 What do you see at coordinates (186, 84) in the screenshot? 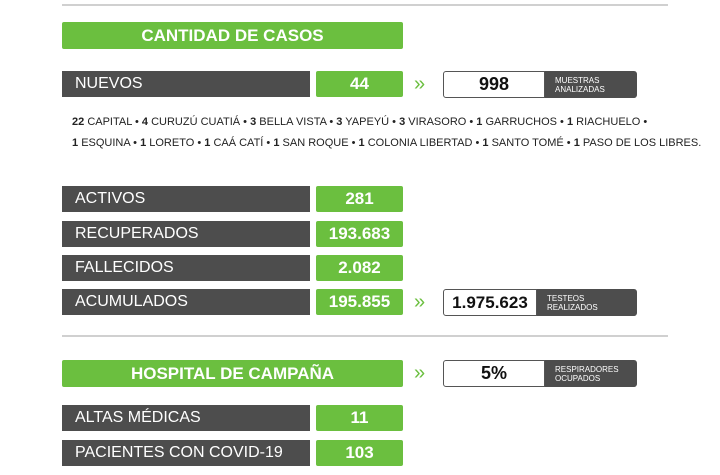
I see `row-label: NUEVOS` at bounding box center [186, 84].